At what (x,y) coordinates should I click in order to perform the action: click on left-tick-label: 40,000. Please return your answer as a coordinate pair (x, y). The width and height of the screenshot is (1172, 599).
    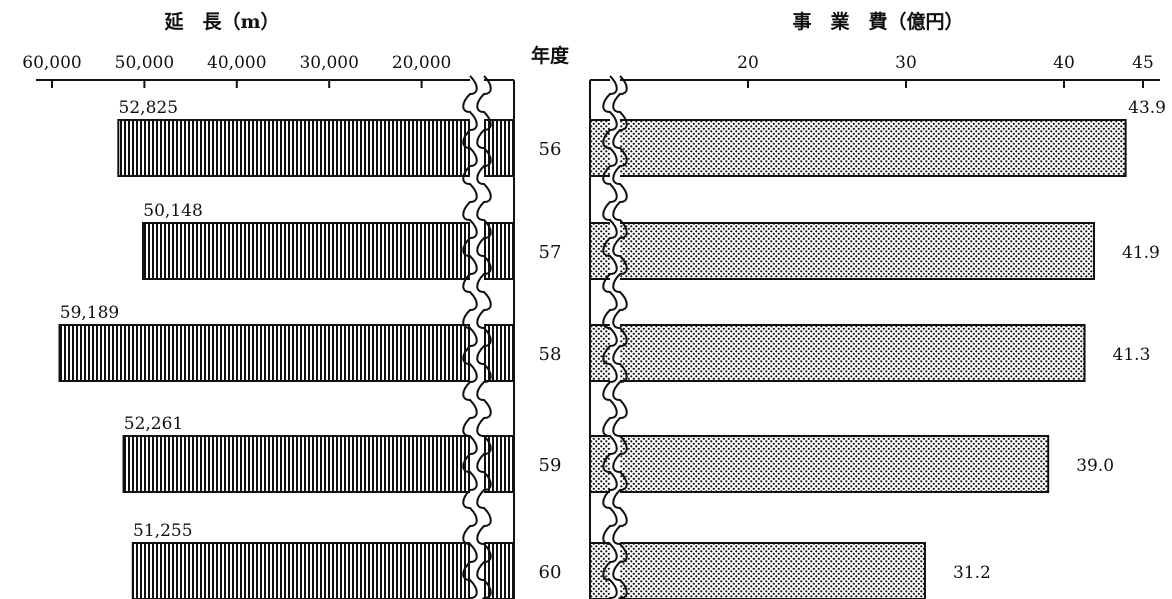
    Looking at the image, I should click on (236, 63).